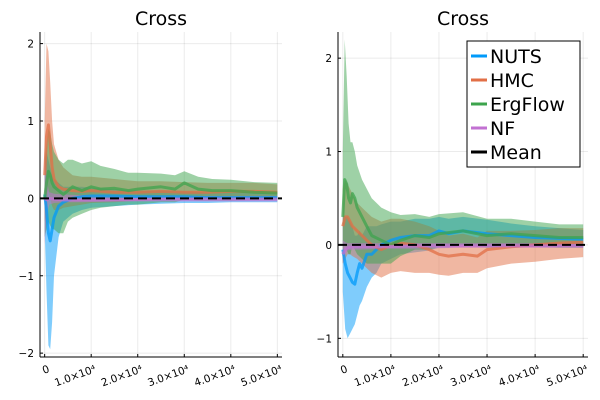  What do you see at coordinates (512, 81) in the screenshot?
I see `legend-label-hmc: HMC` at bounding box center [512, 81].